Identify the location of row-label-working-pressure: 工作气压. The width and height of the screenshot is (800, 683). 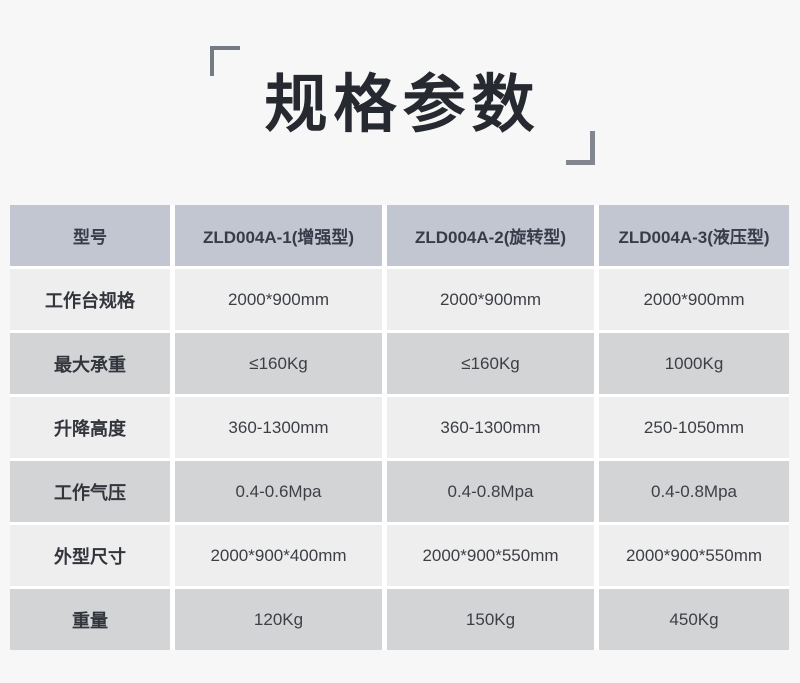
(90, 491).